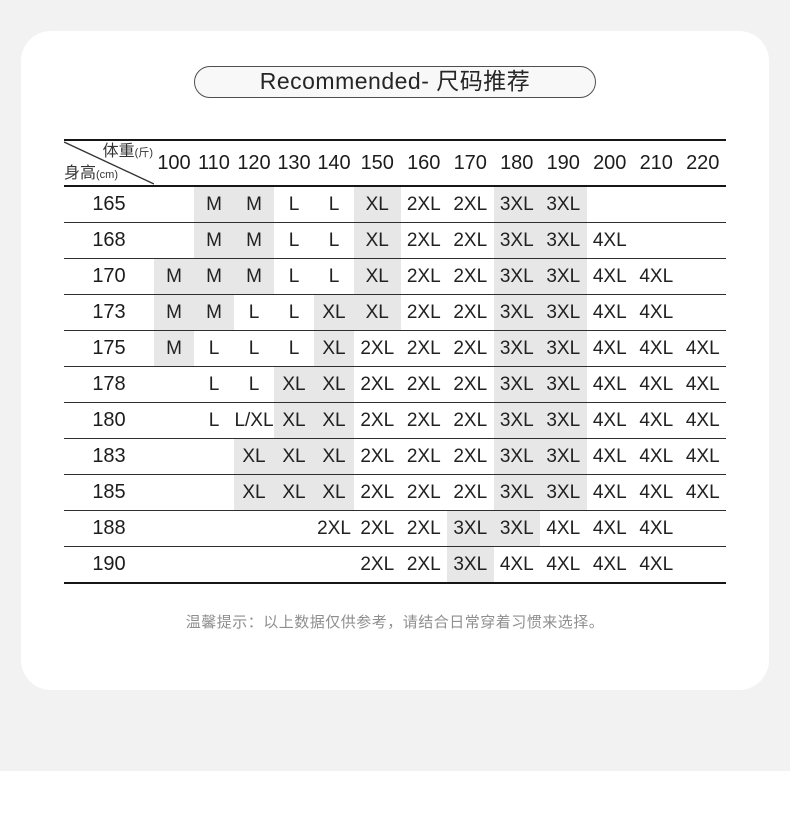 This screenshot has width=790, height=834. I want to click on weight-column-header: 110, so click(214, 163).